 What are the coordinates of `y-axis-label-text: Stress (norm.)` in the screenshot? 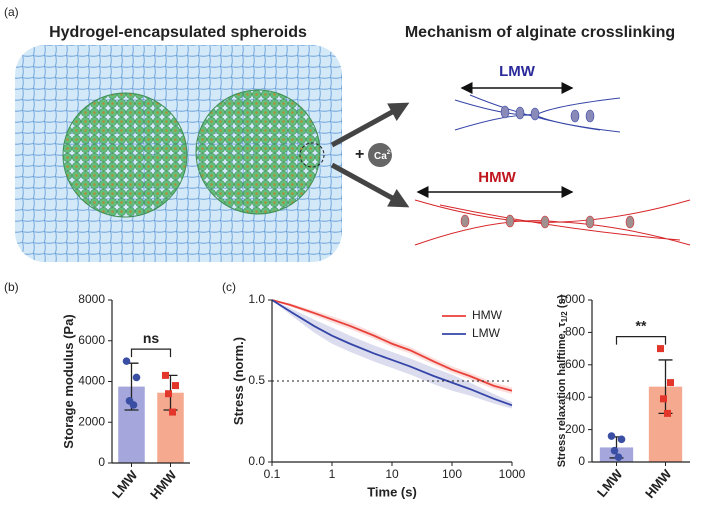 It's located at (238, 381).